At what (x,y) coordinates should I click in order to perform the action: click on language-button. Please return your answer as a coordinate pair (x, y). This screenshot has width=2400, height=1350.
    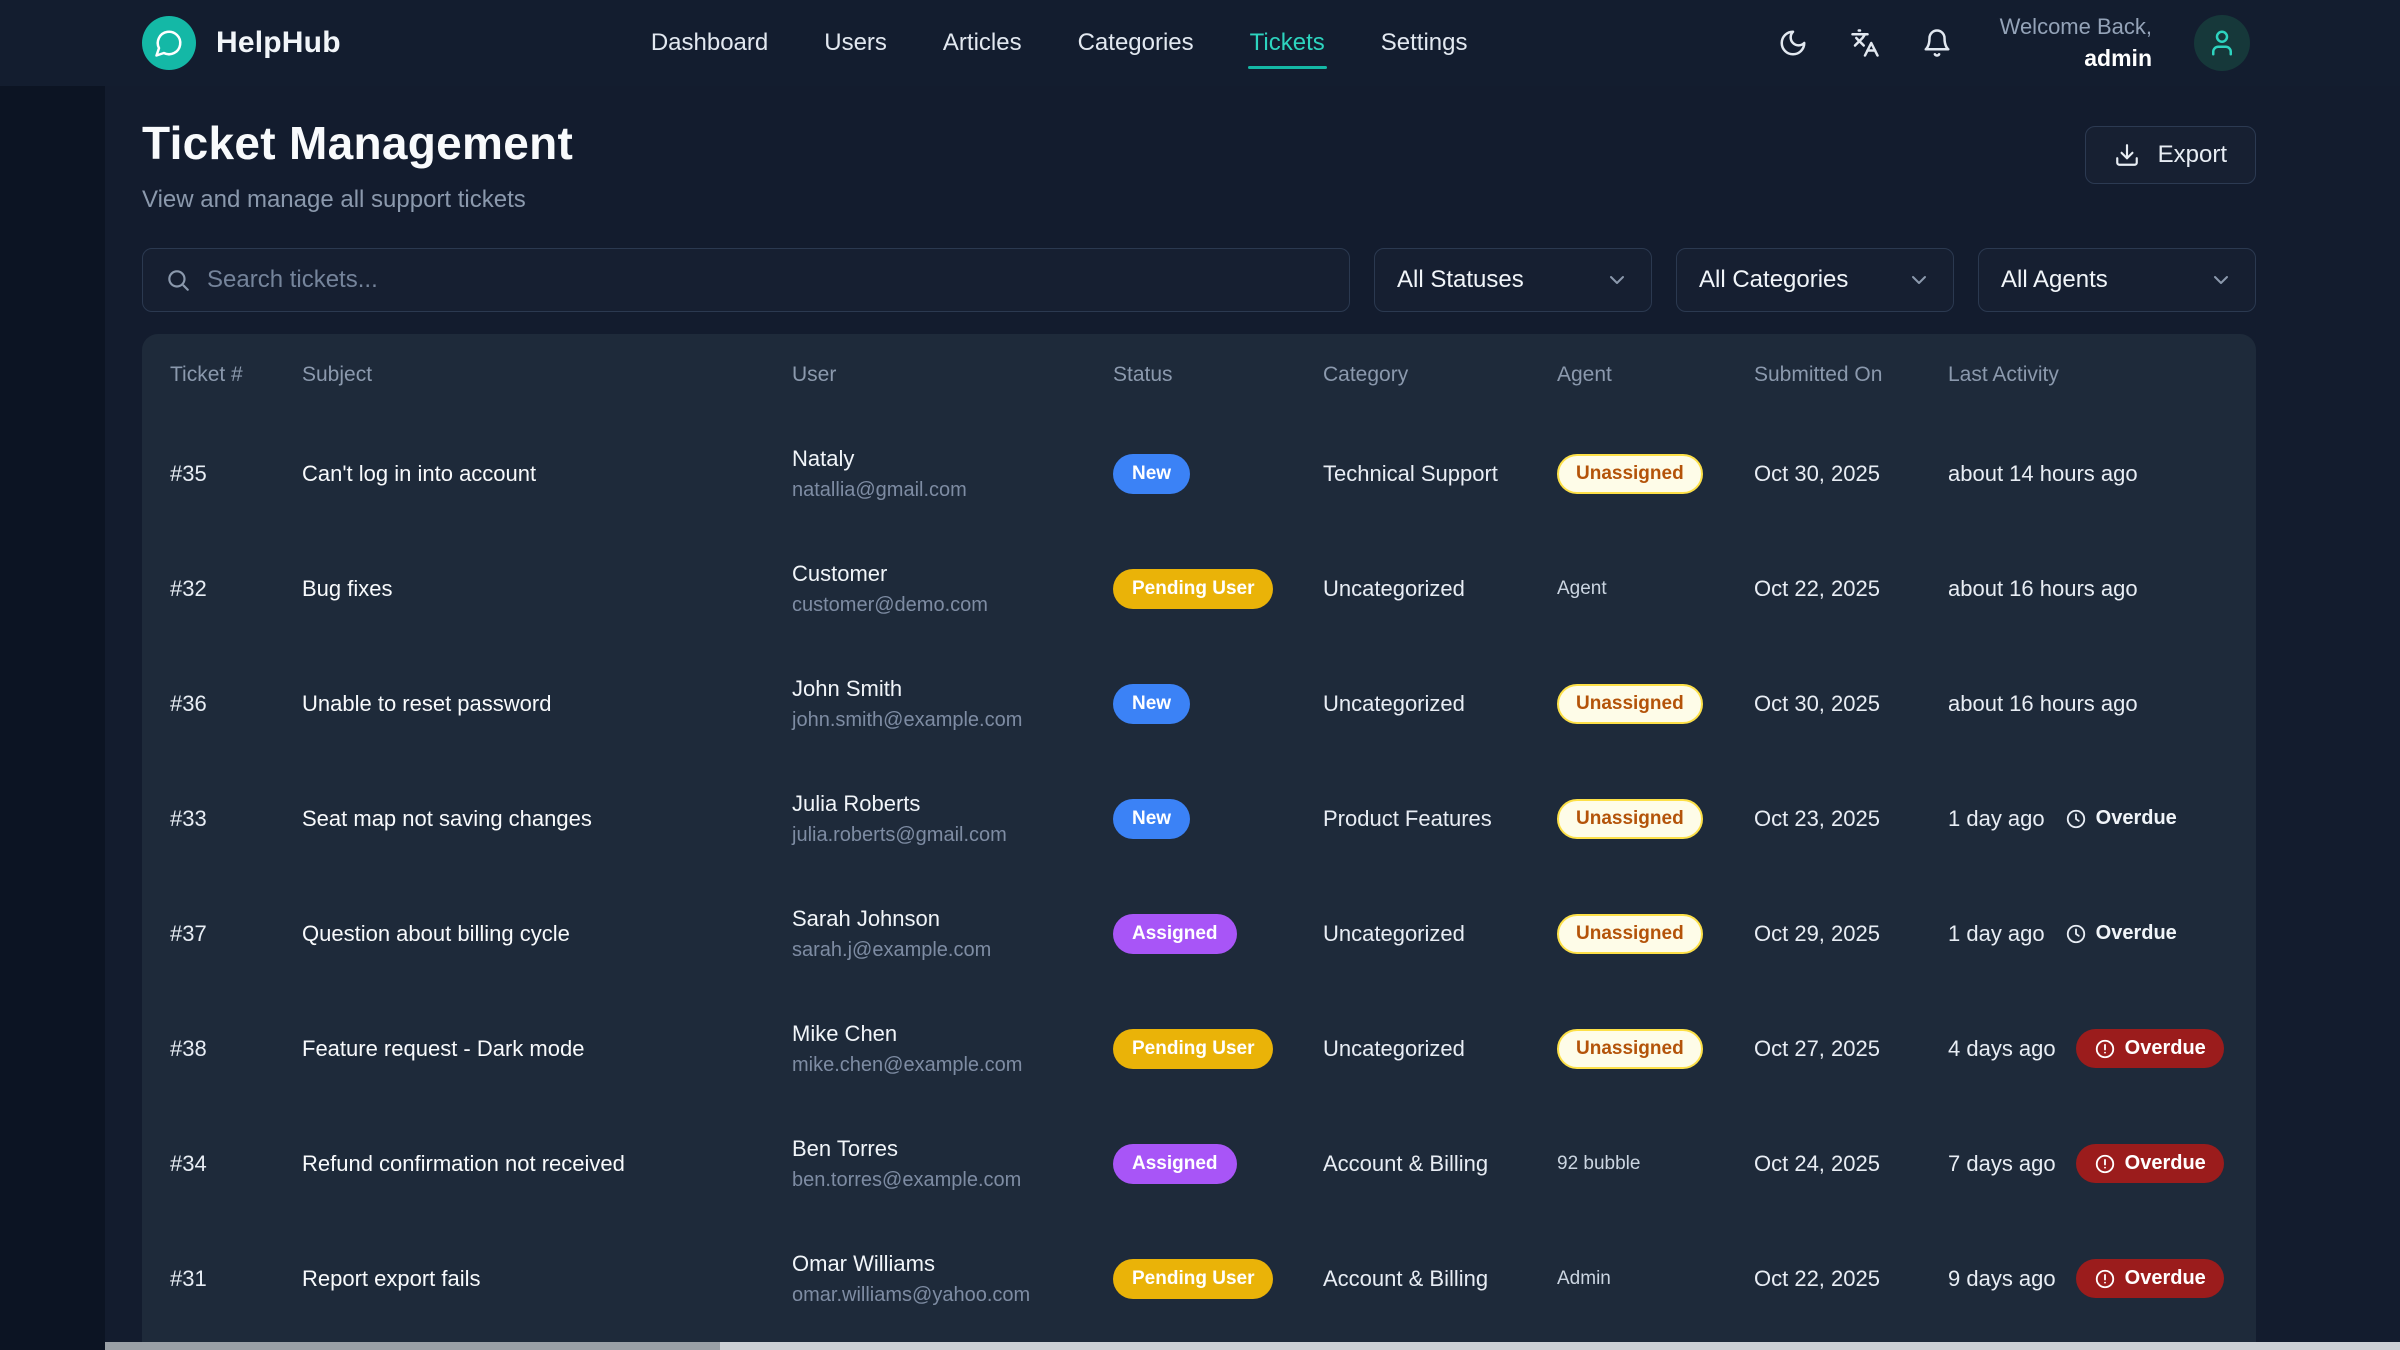
    Looking at the image, I should click on (1865, 43).